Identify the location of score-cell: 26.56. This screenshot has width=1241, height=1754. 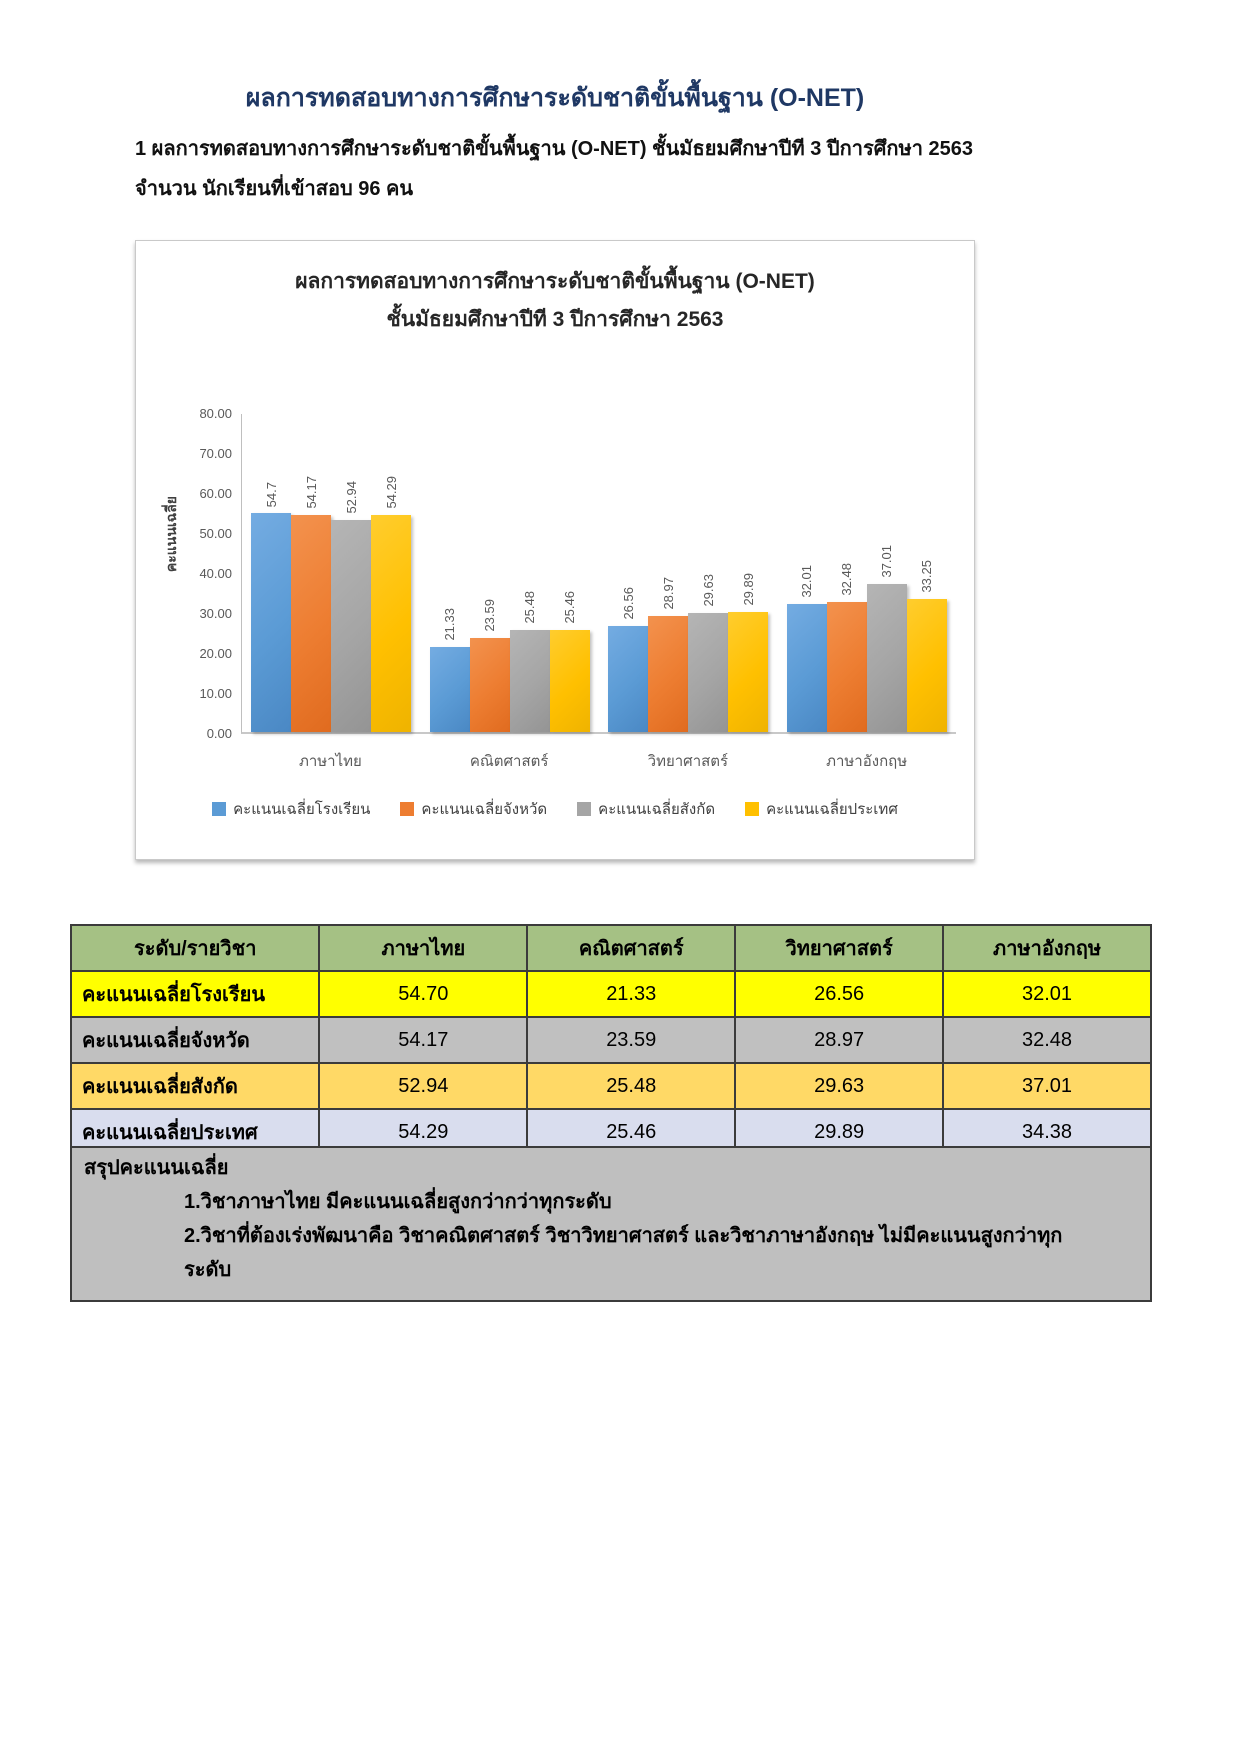
(839, 994).